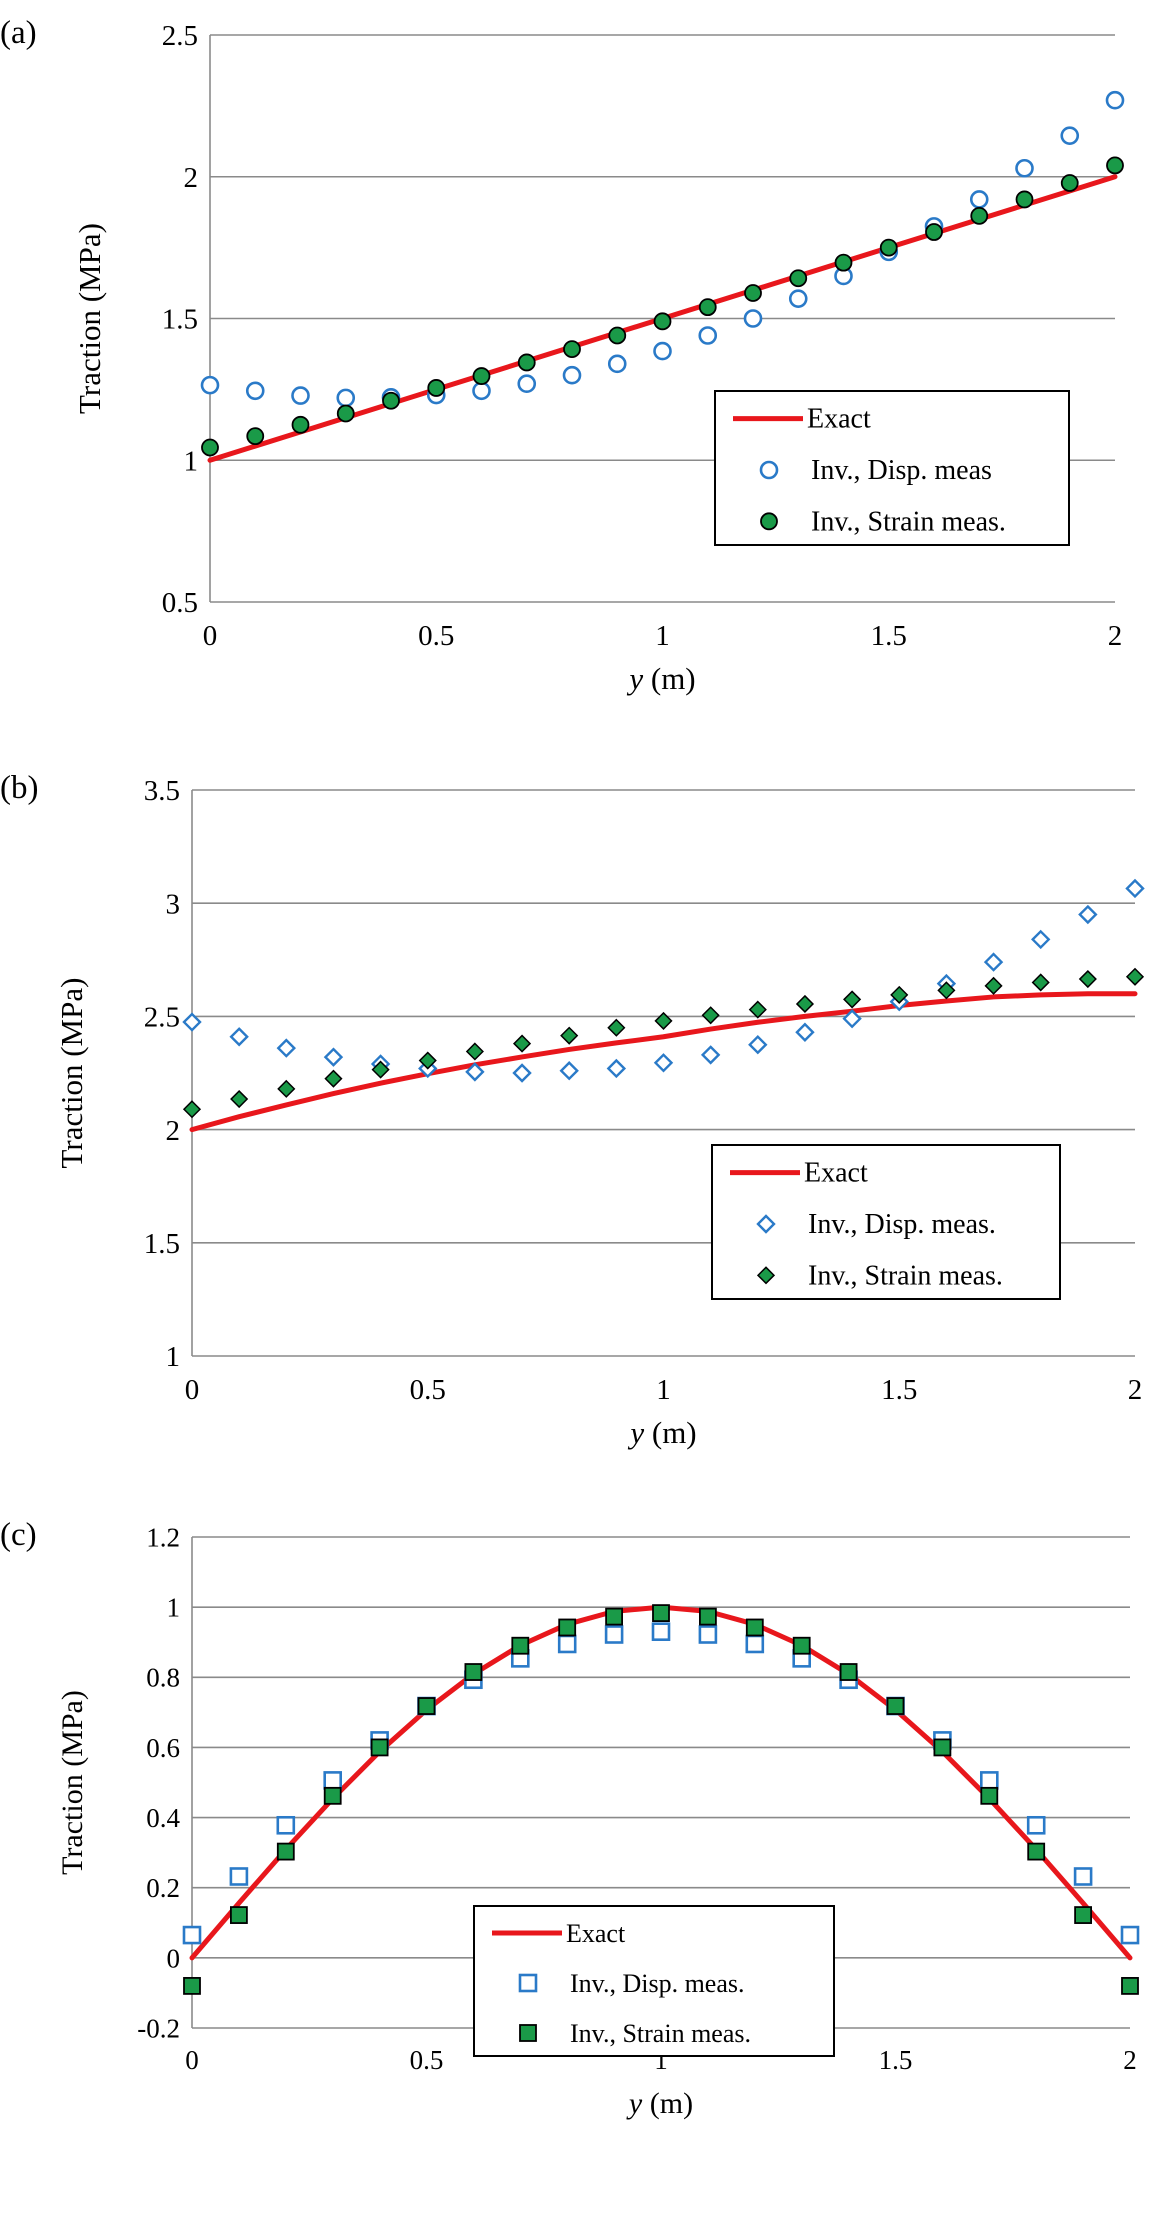  What do you see at coordinates (163, 1678) in the screenshot?
I see `y-tick-label: 0.8` at bounding box center [163, 1678].